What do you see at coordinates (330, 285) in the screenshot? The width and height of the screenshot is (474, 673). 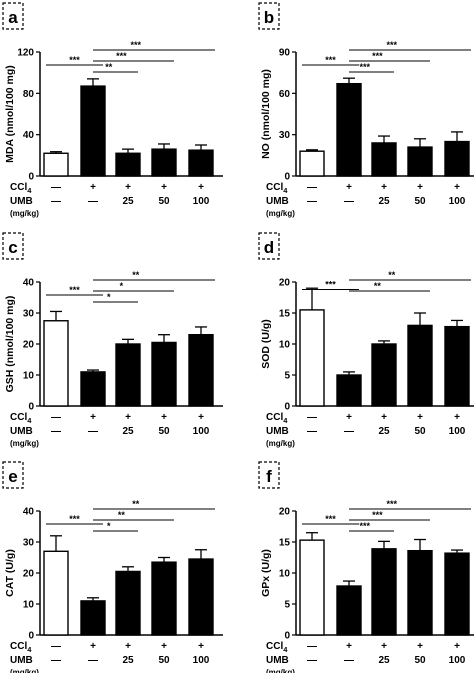 I see `panel-d-significance-label: ***` at bounding box center [330, 285].